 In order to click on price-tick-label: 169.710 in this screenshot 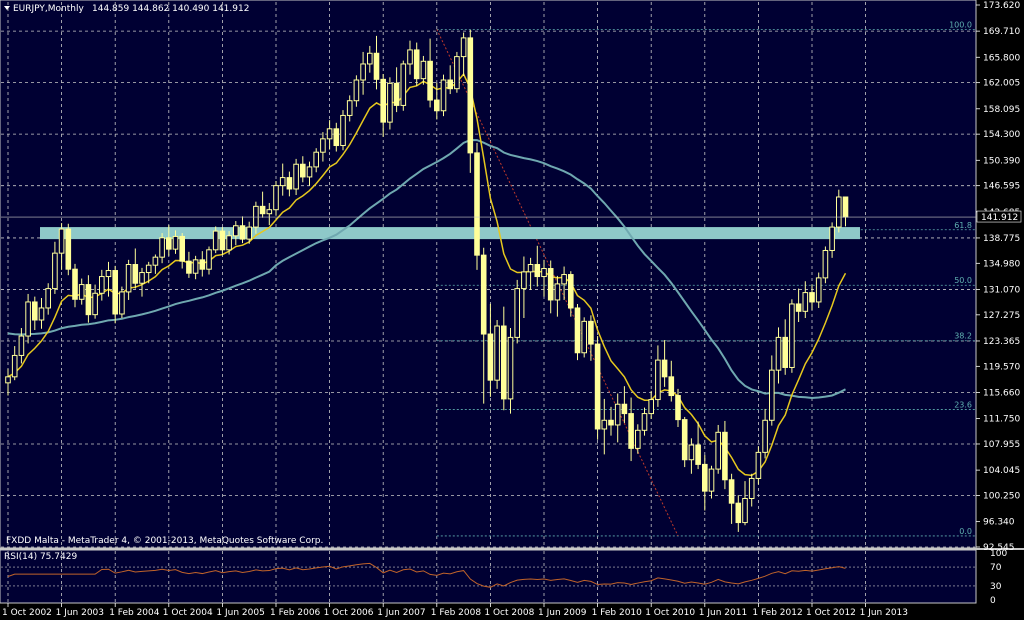, I will do `click(1001, 32)`.